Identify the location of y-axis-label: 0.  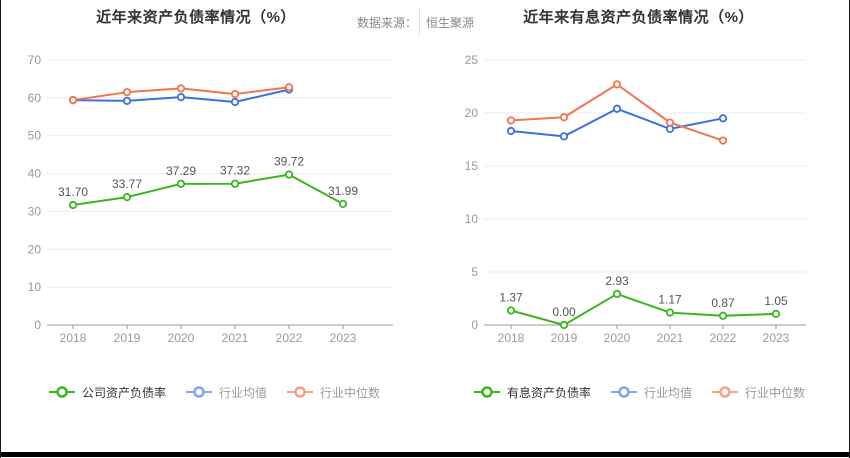
(474, 325).